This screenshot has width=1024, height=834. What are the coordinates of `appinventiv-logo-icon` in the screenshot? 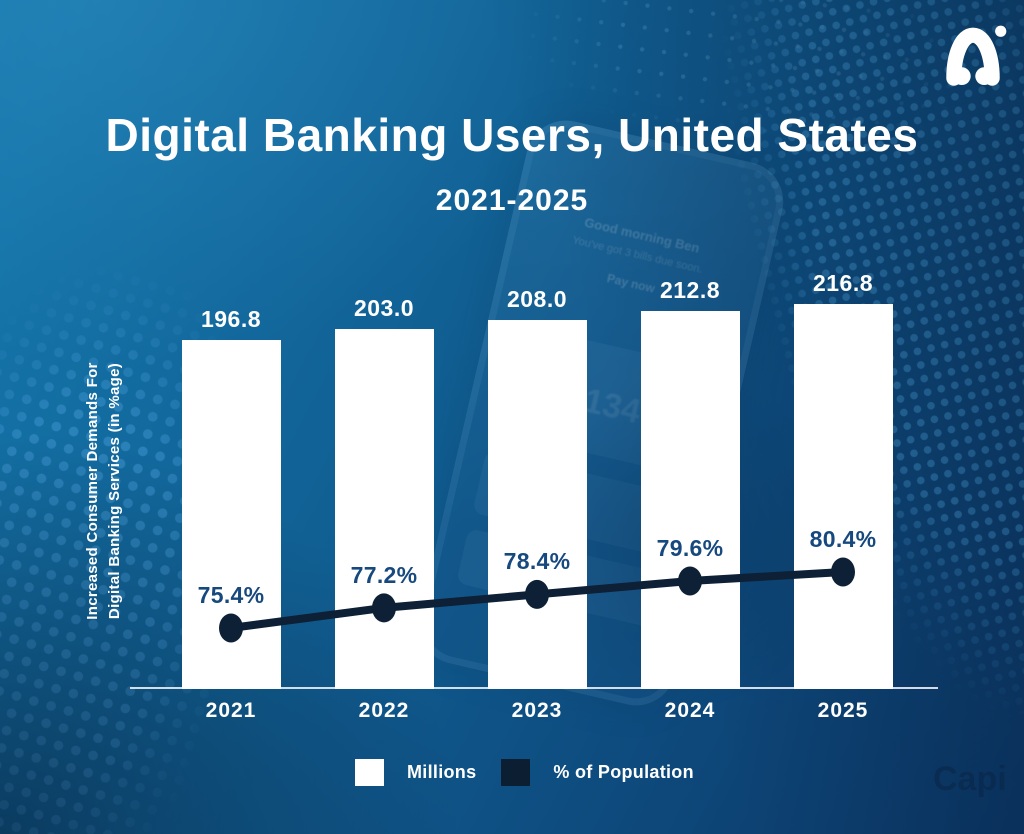 It's located at (976, 55).